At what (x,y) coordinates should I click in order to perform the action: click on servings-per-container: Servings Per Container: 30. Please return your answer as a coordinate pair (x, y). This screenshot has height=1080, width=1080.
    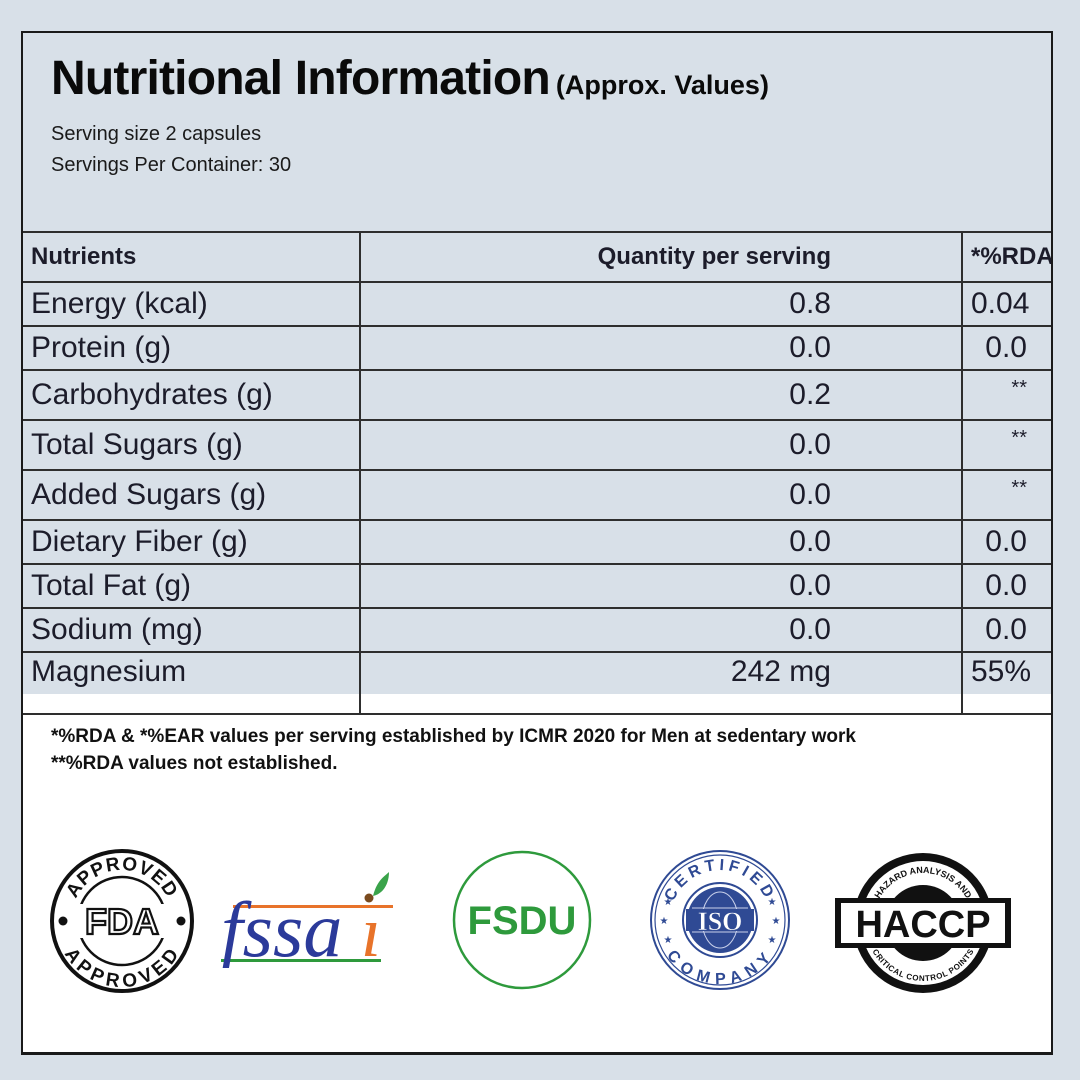
    Looking at the image, I should click on (171, 165).